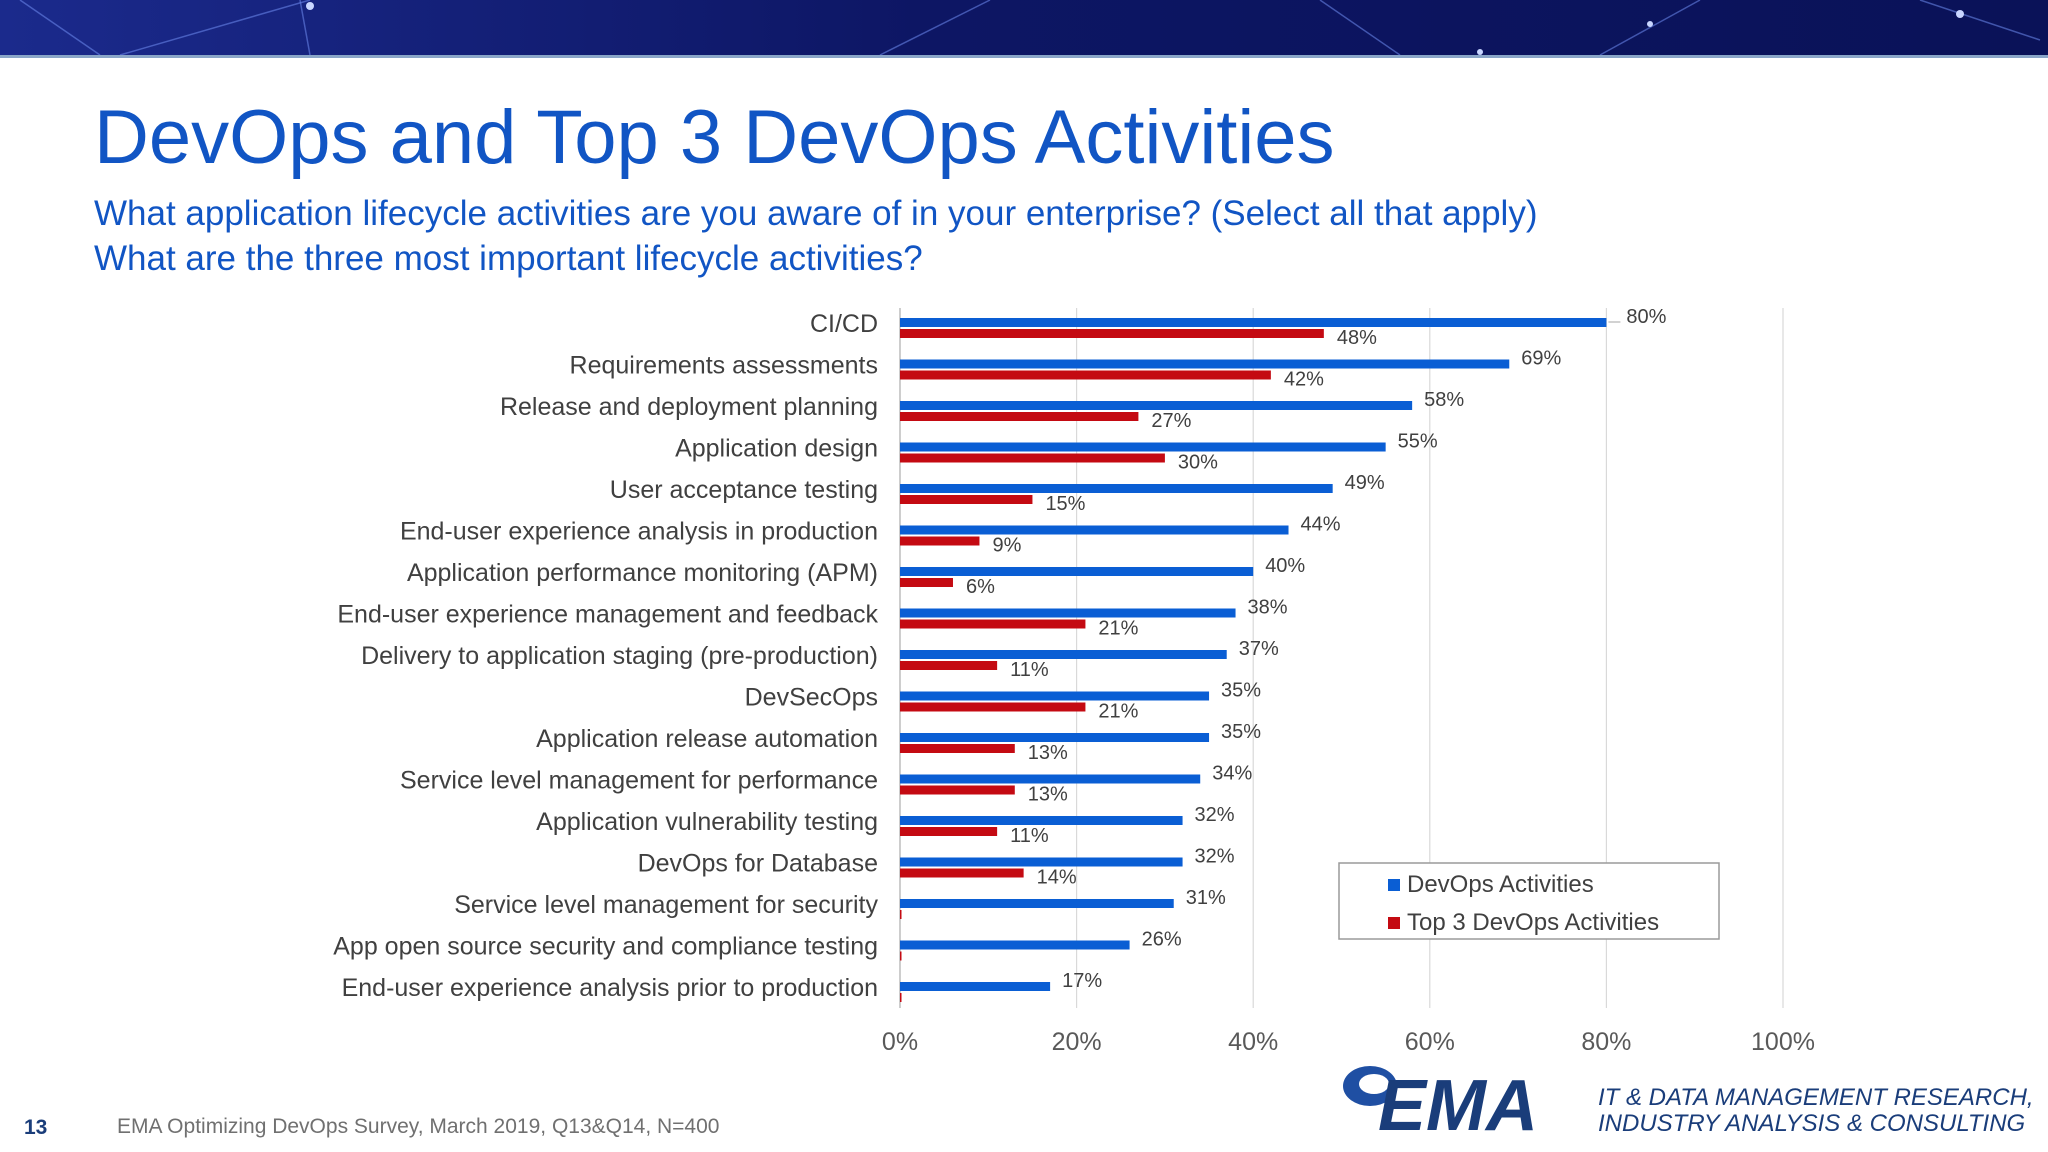 This screenshot has width=2048, height=1152. Describe the element at coordinates (1082, 981) in the screenshot. I see `data-label-devops-activities: 17%` at that location.